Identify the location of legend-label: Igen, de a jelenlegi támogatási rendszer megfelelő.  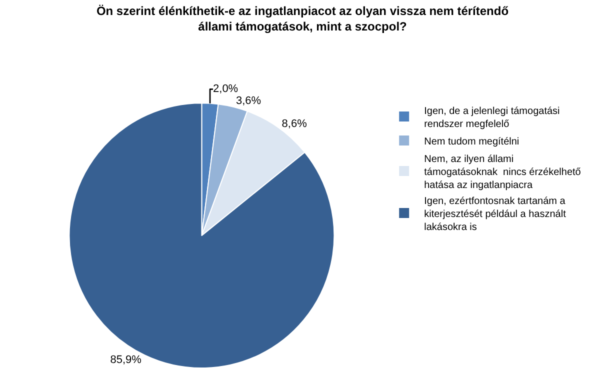
(492, 118).